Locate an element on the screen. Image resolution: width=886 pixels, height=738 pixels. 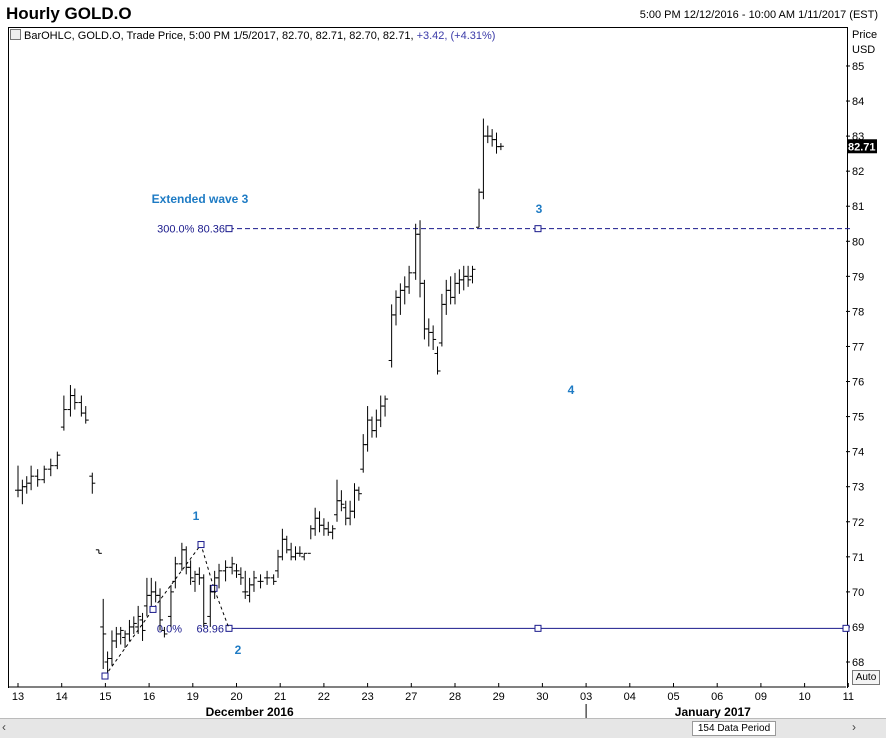
x-tick-label: 13 is located at coordinates (18, 697).